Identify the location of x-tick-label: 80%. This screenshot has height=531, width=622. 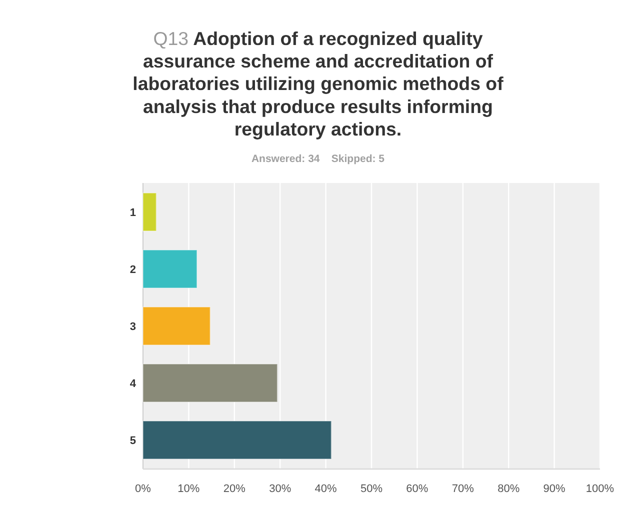
(509, 488).